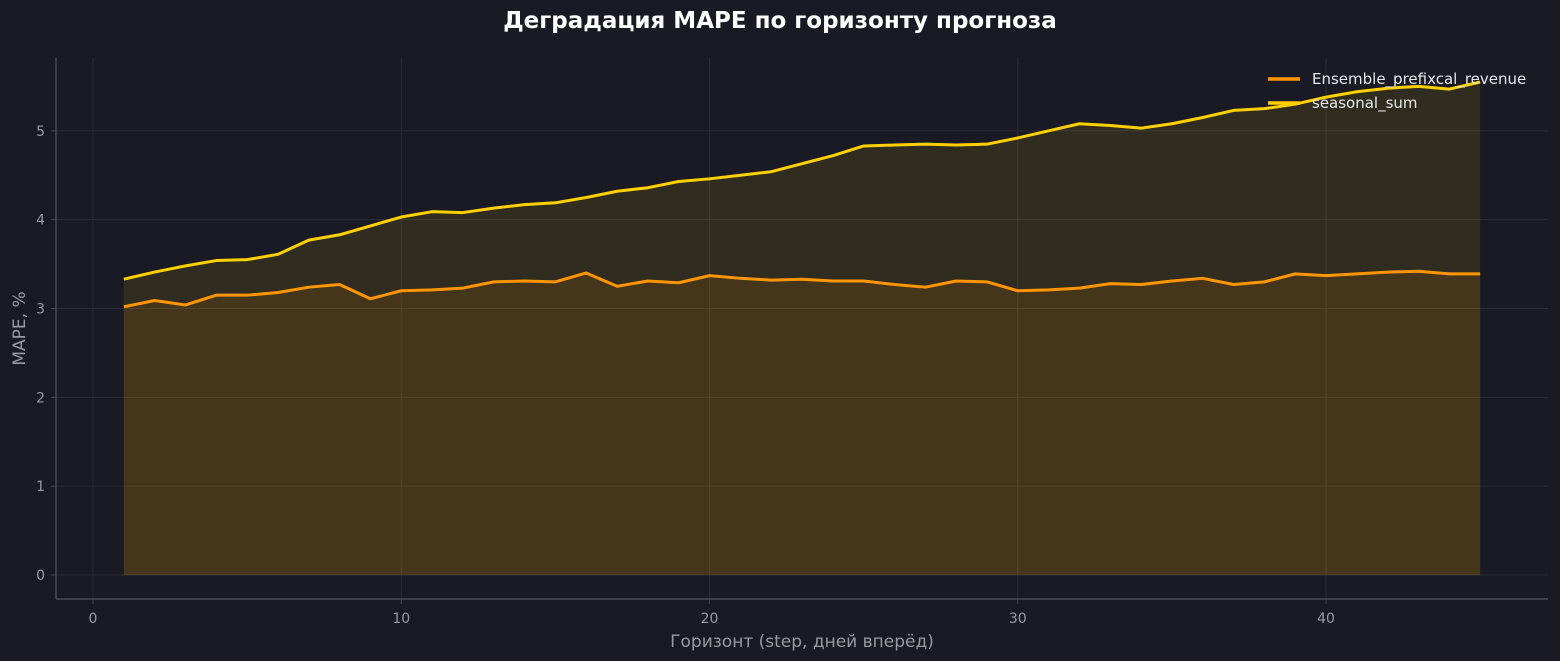  Describe the element at coordinates (1419, 79) in the screenshot. I see `legend-label: Ensemble_prefixcal_revenue` at that location.